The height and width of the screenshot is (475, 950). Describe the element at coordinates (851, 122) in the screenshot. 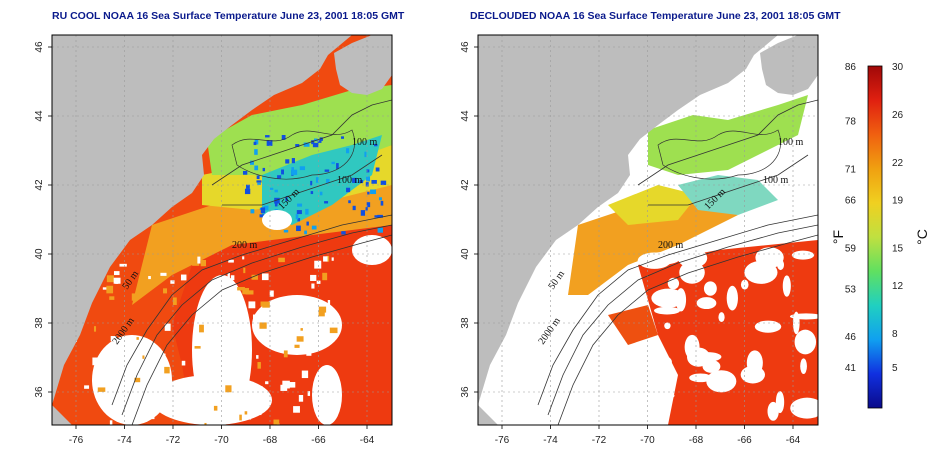

I see `fahrenheit-tick-label: 78` at that location.